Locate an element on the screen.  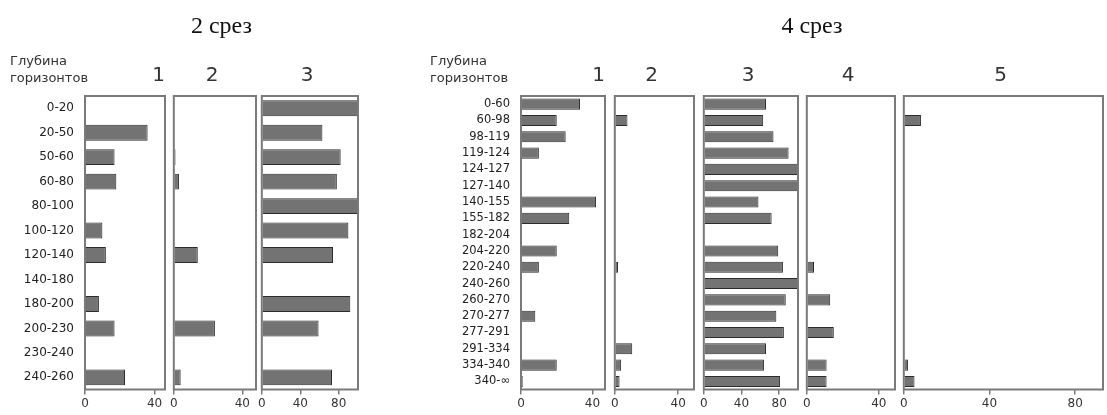
y-tick-label: 120-140 is located at coordinates (48, 254).